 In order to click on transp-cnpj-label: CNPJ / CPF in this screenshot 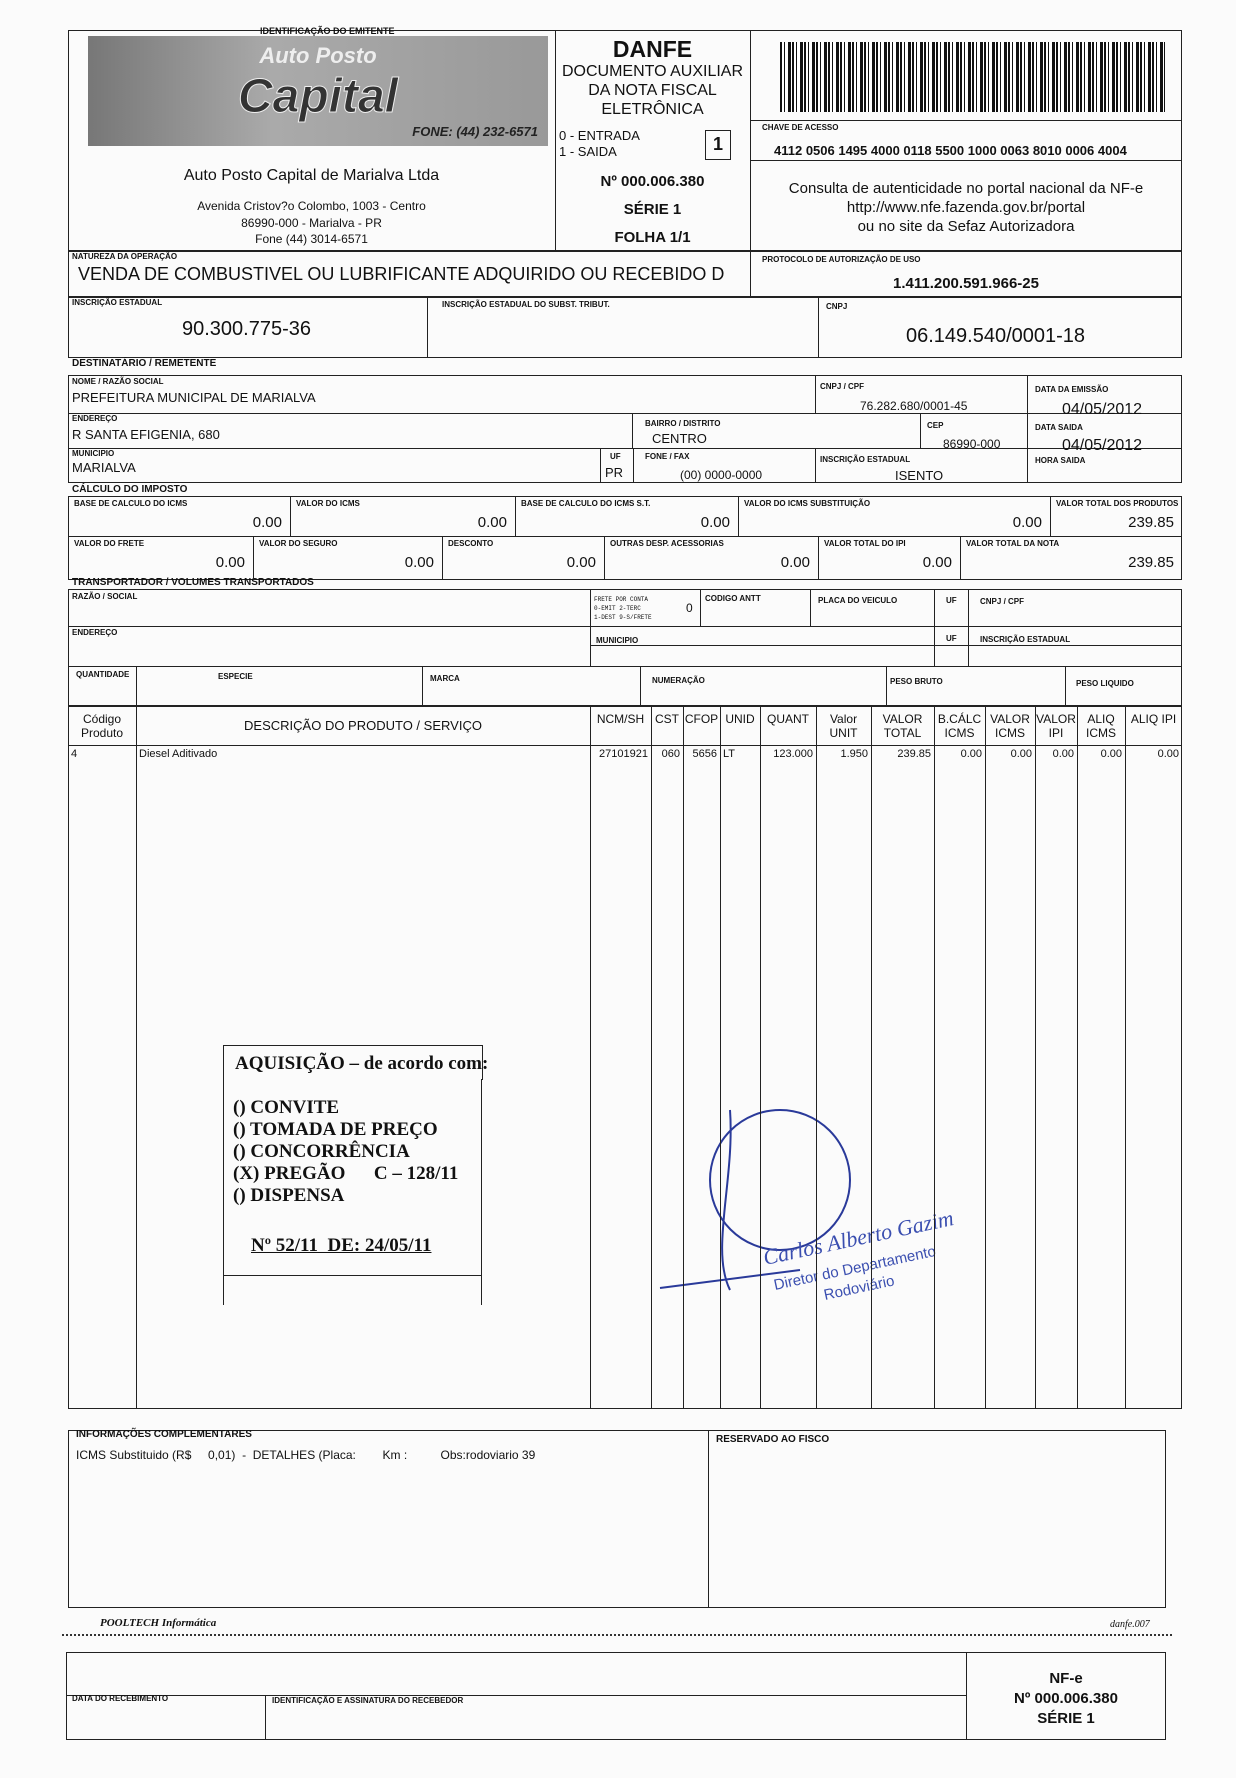, I will do `click(1002, 601)`.